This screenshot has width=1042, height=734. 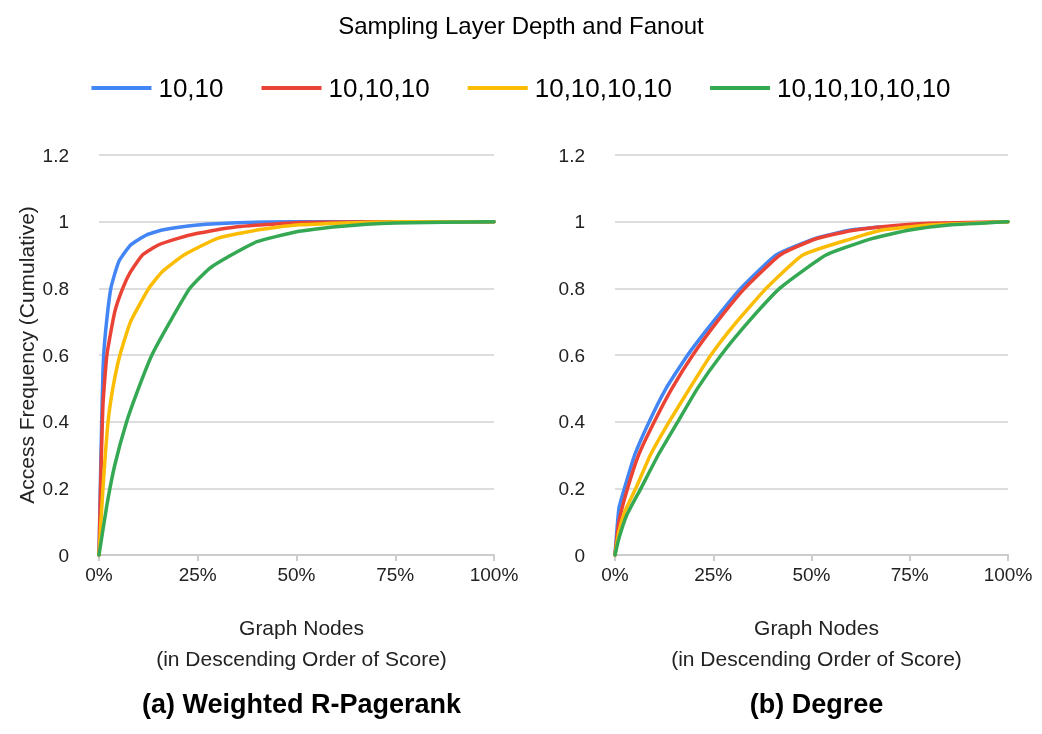 What do you see at coordinates (302, 703) in the screenshot?
I see `text: (a) Weighted R-Pagerank` at bounding box center [302, 703].